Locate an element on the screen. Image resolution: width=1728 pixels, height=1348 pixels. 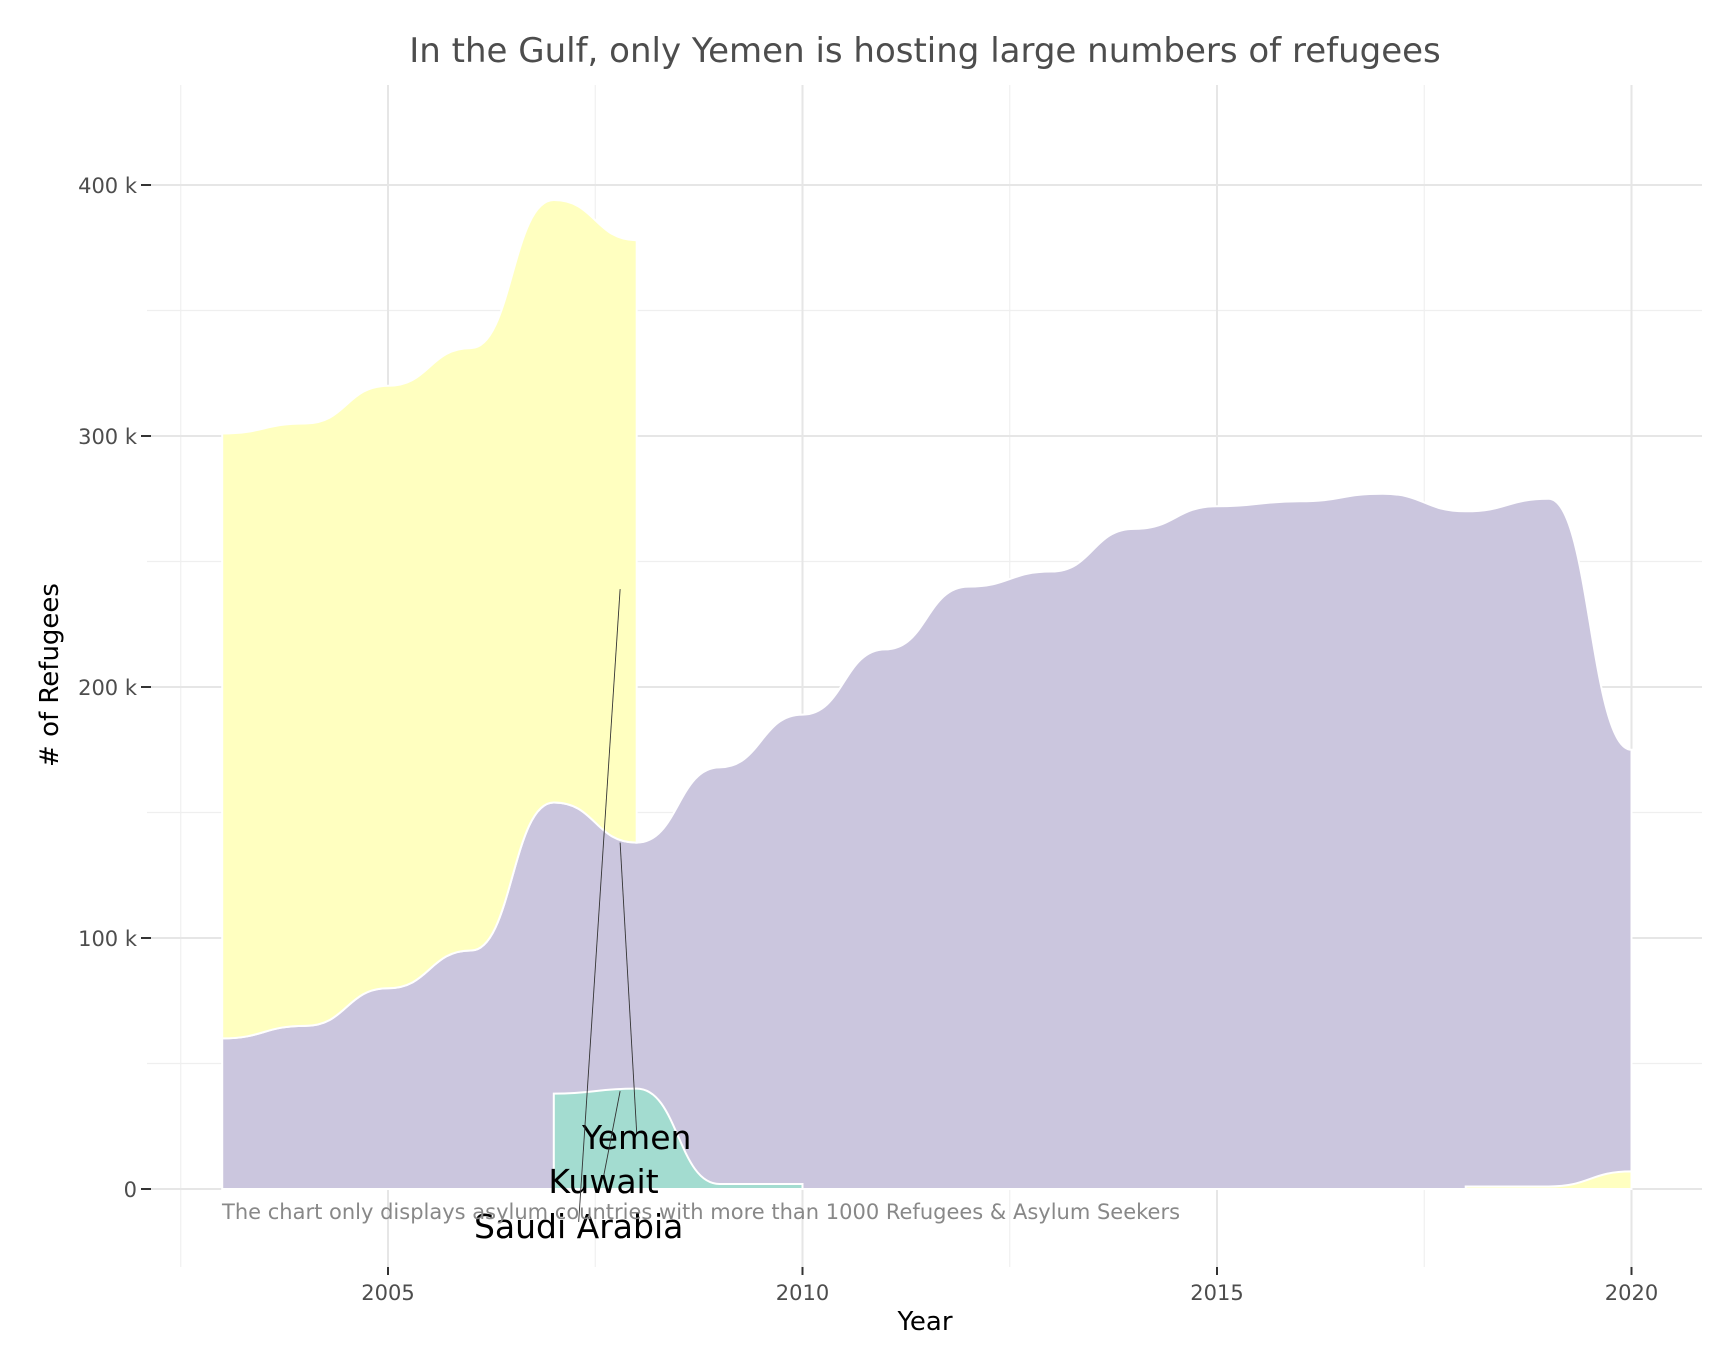
y-tick-label: 100 k is located at coordinates (108, 939).